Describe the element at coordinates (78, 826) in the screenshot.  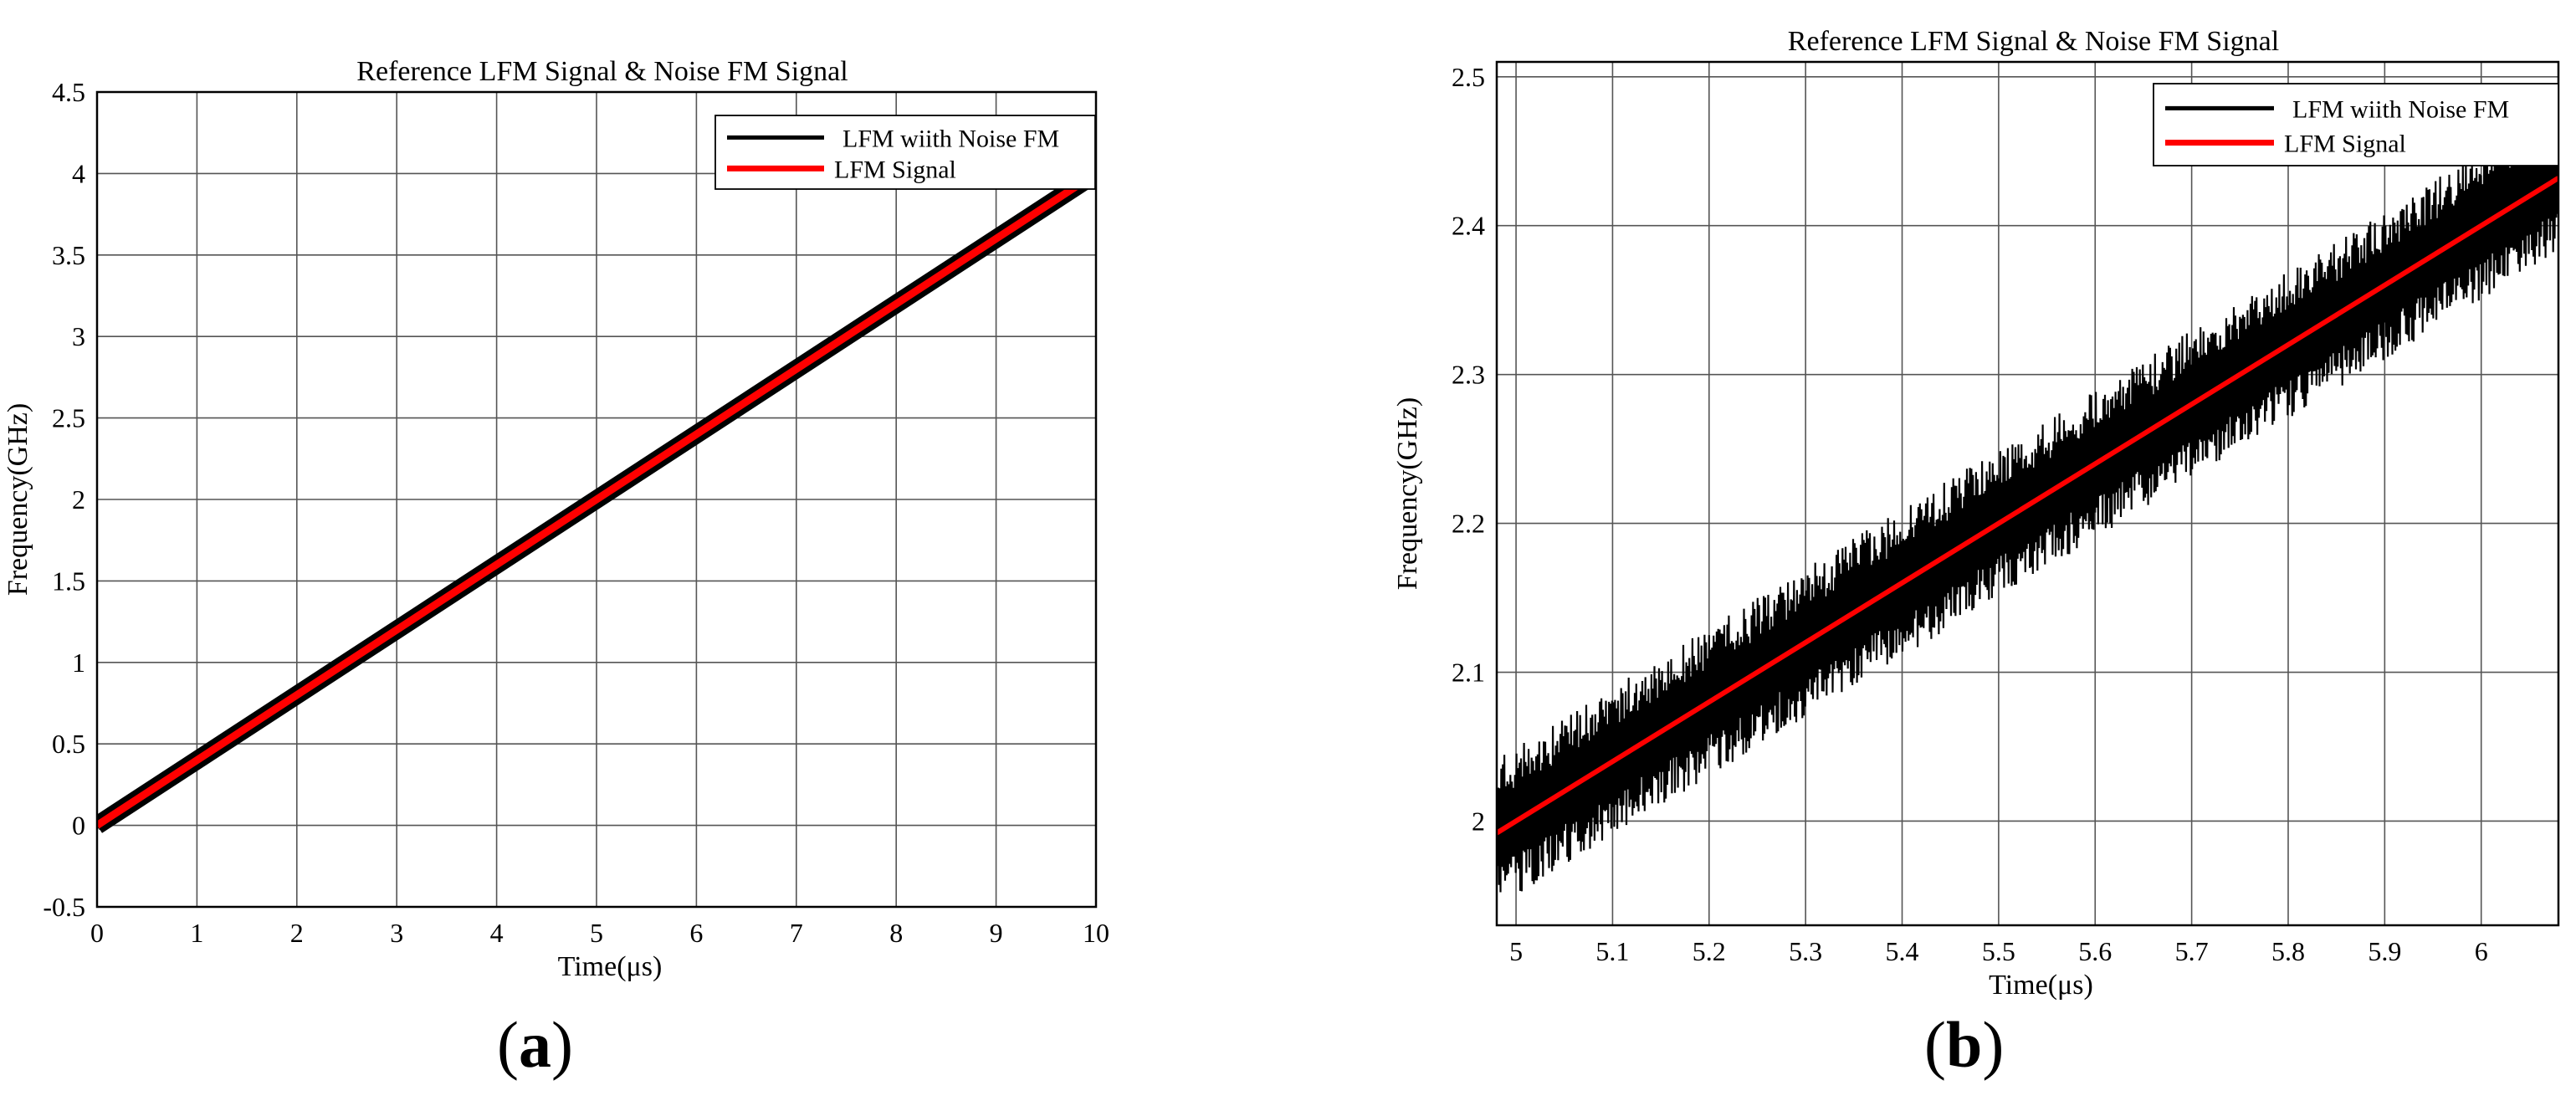
I see `y-tick-label: 0` at that location.